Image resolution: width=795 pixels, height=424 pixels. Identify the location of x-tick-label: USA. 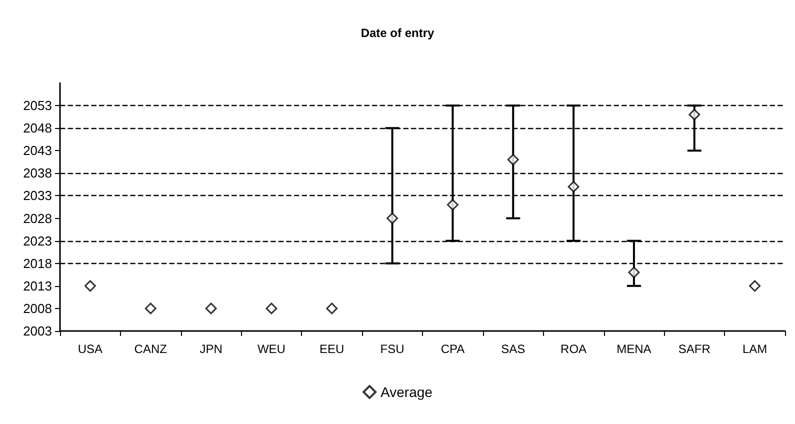
(90, 349).